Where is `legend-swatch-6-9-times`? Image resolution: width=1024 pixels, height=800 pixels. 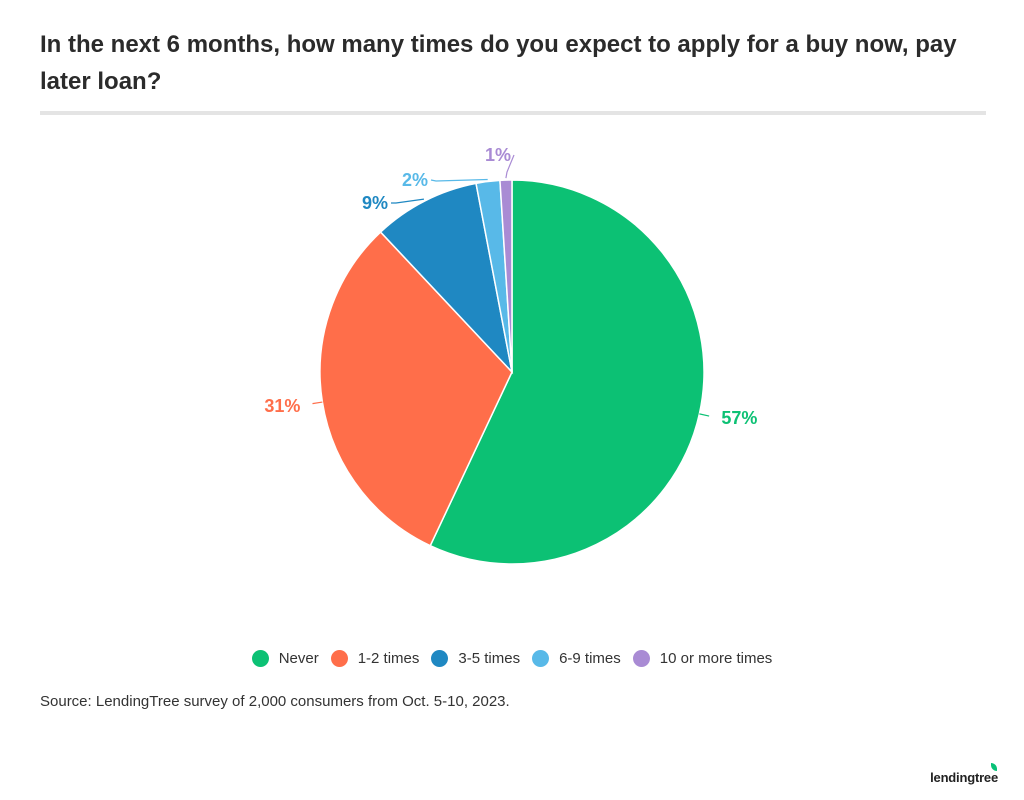 legend-swatch-6-9-times is located at coordinates (541, 658).